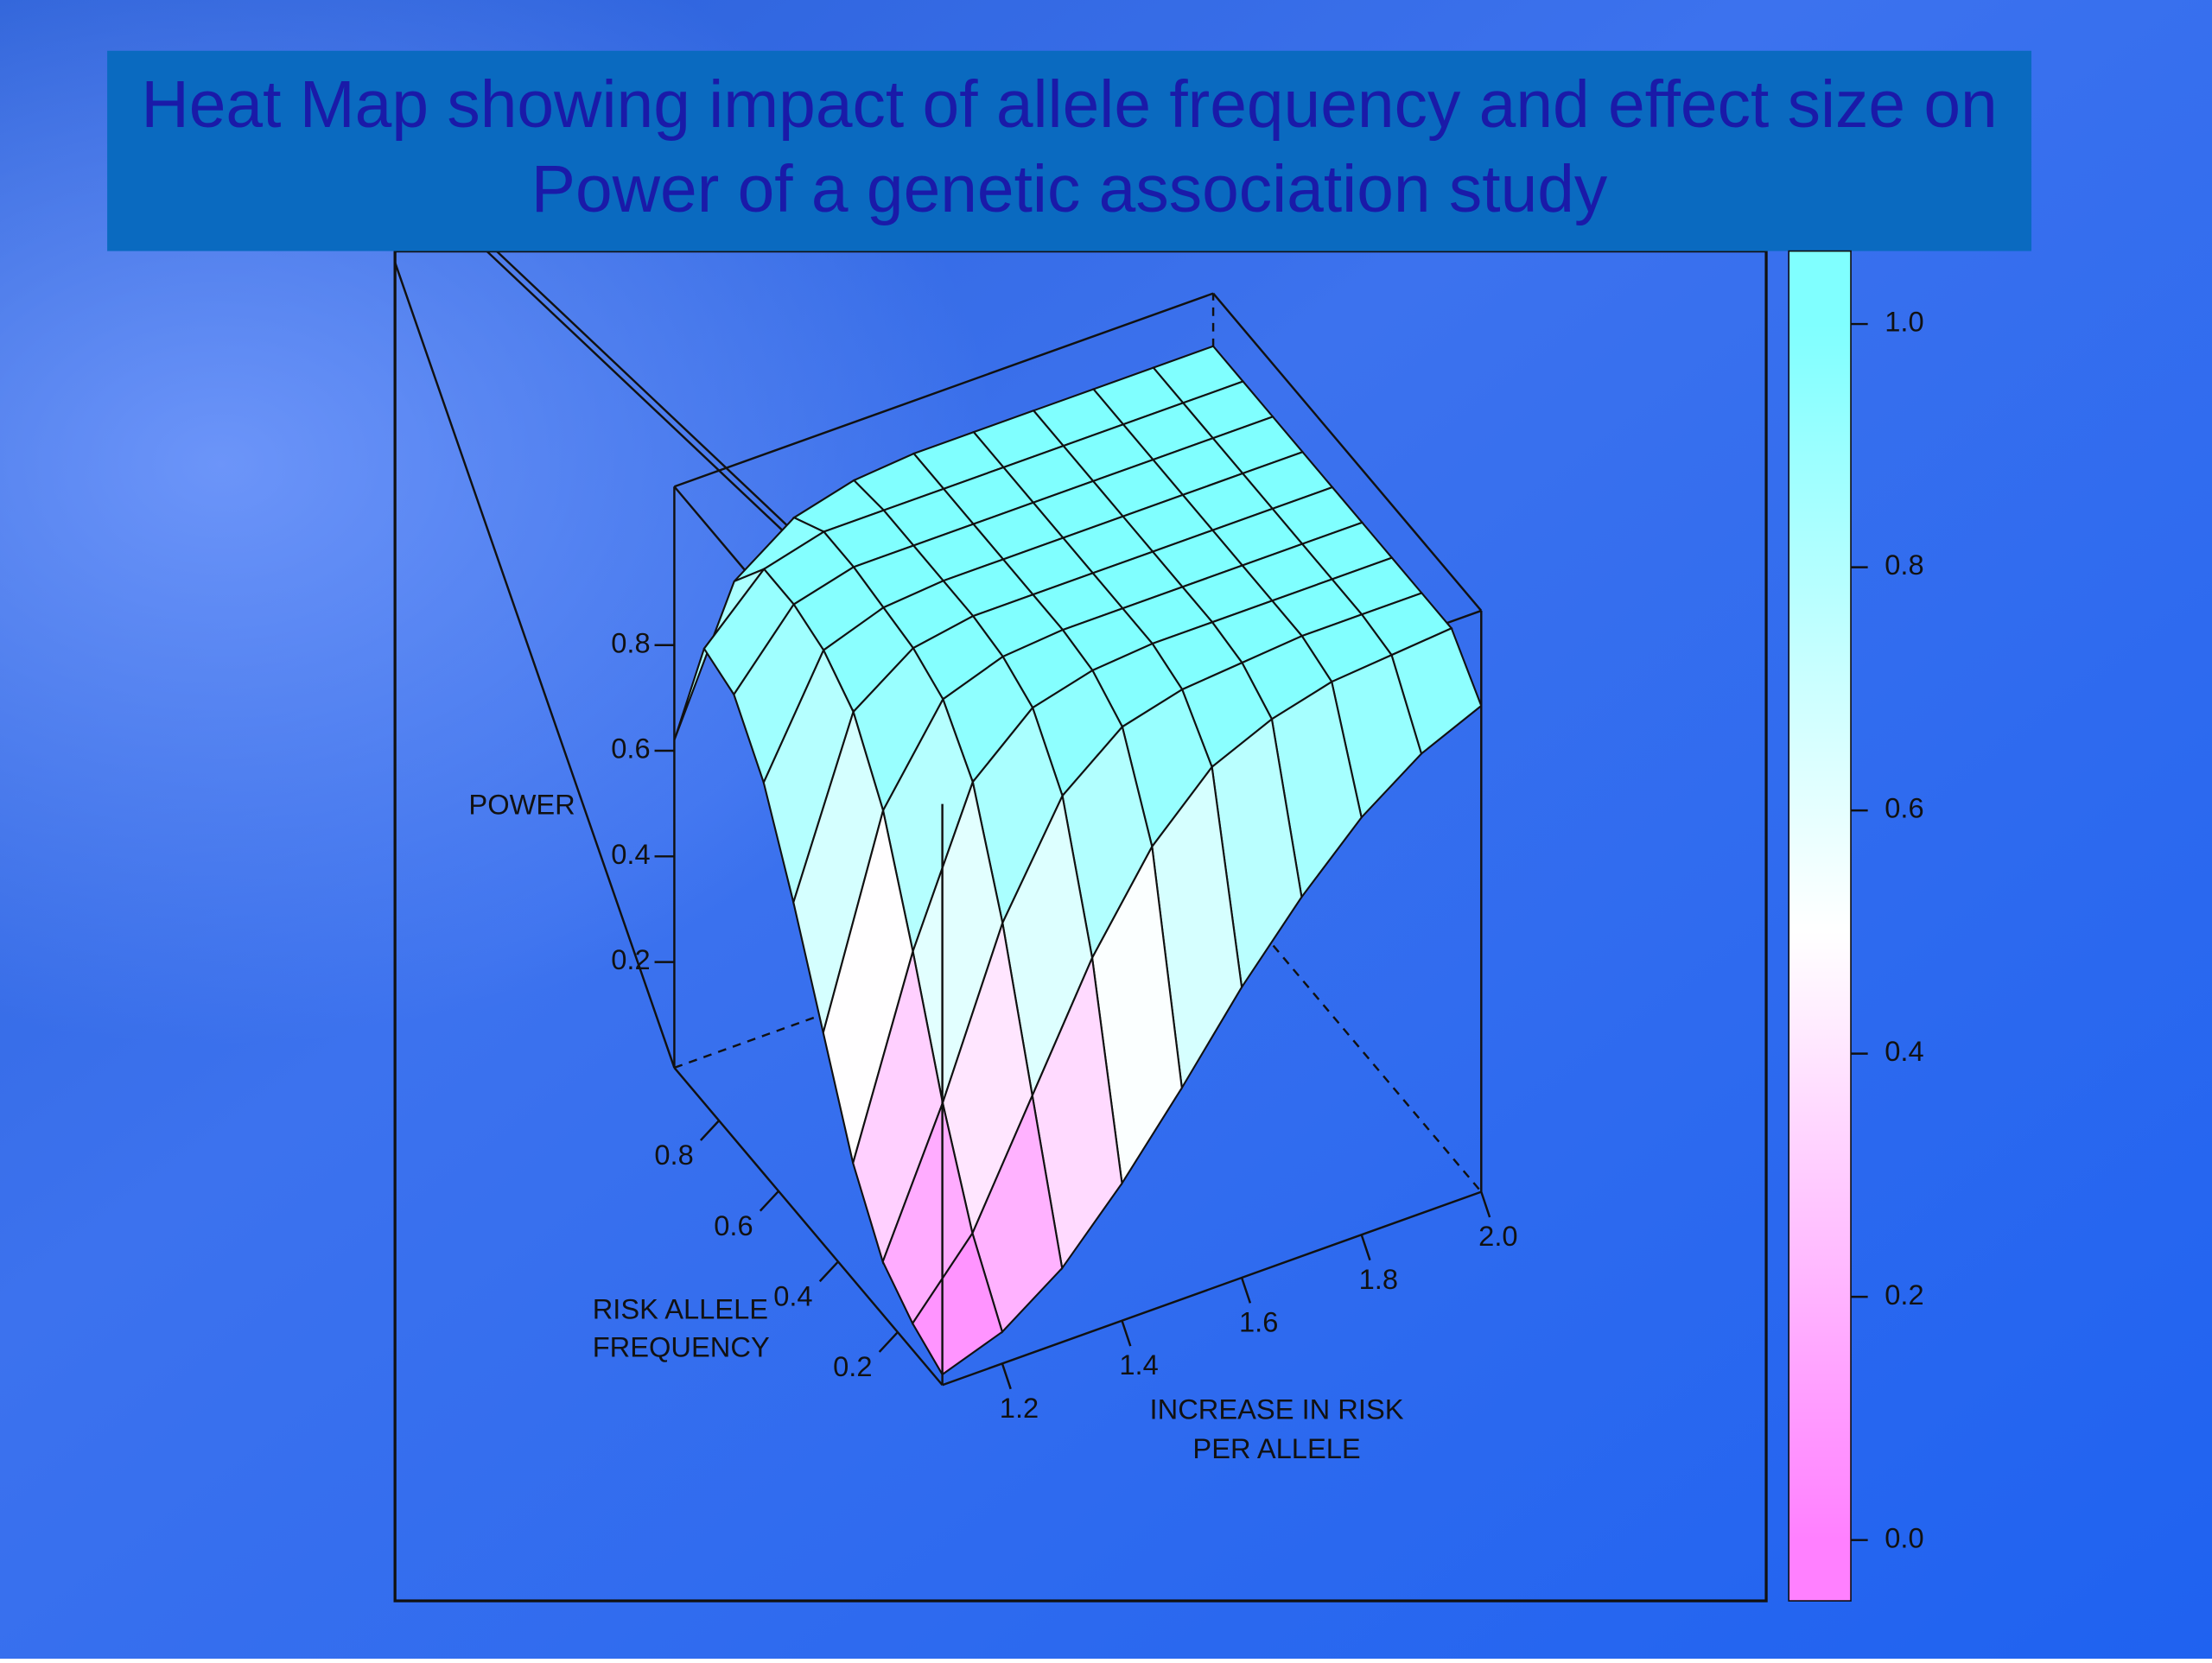 The image size is (2212, 1663). What do you see at coordinates (1904, 1295) in the screenshot?
I see `colorbar-tick-label: 0.2` at bounding box center [1904, 1295].